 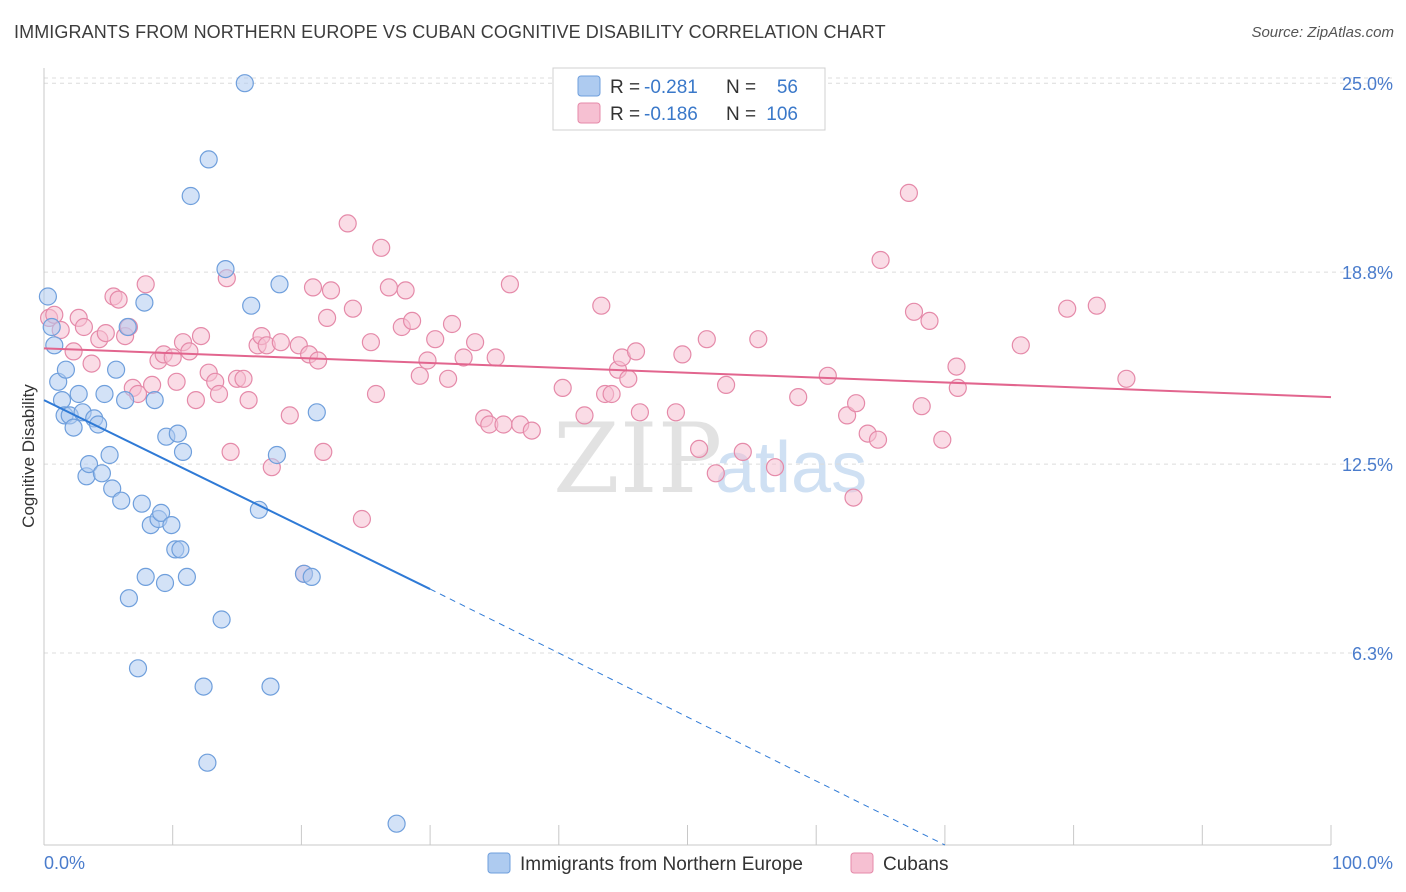 What do you see at coordinates (687, 835) in the screenshot?
I see `x-axis-ticks` at bounding box center [687, 835].